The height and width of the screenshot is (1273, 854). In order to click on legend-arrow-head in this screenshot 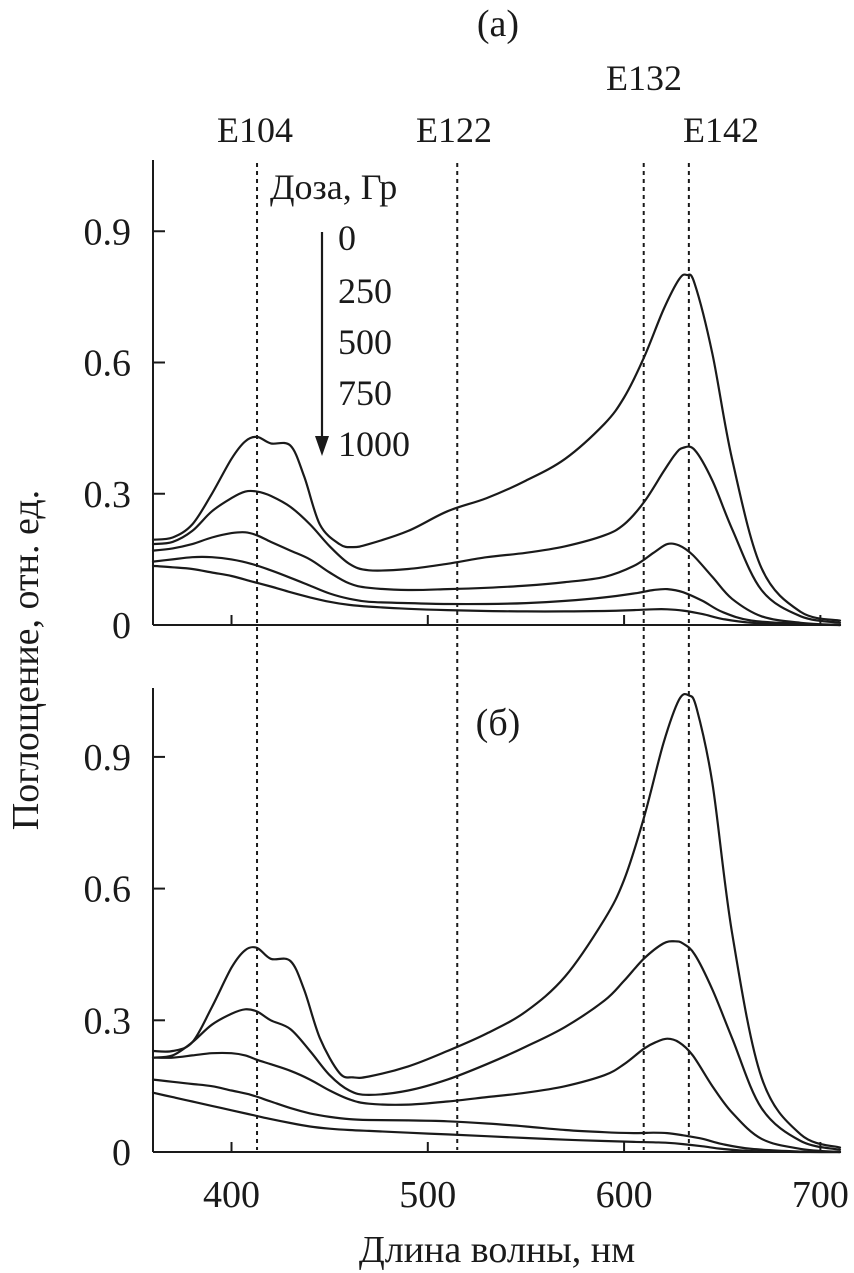, I will do `click(322, 446)`.